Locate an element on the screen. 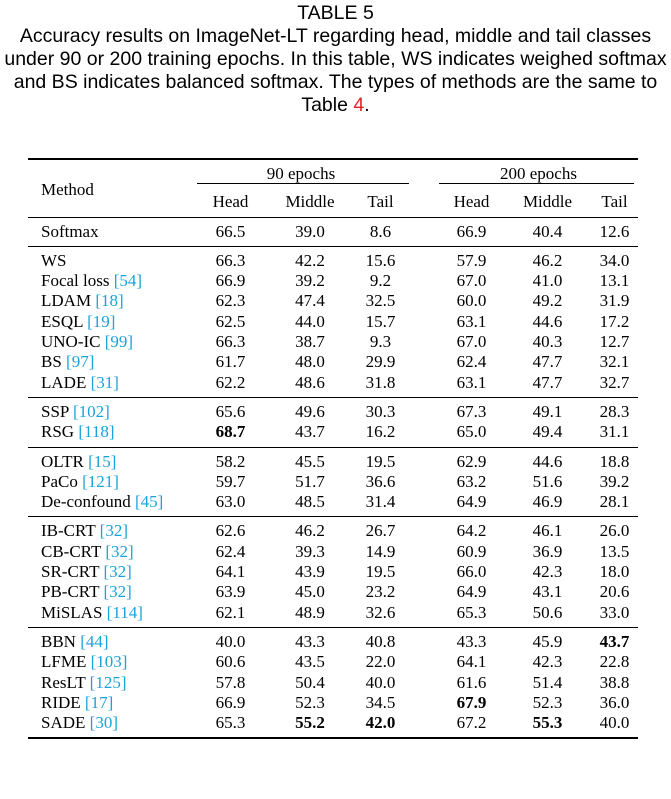 The height and width of the screenshot is (799, 671). table-row: BS [97] 61.7 48.0 29.9 62.4 47.7 32.1 is located at coordinates (333, 362).